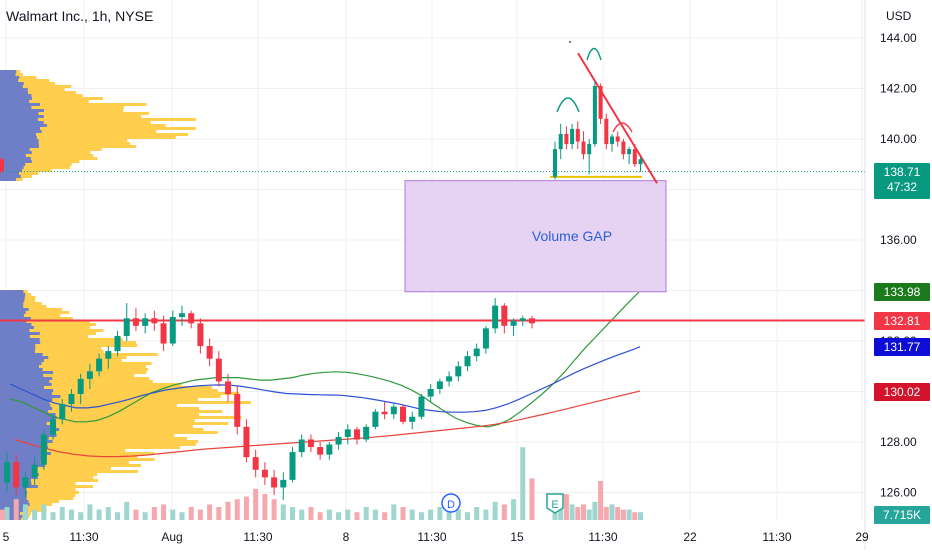  Describe the element at coordinates (776, 537) in the screenshot. I see `time-tick-label: 11:30` at that location.